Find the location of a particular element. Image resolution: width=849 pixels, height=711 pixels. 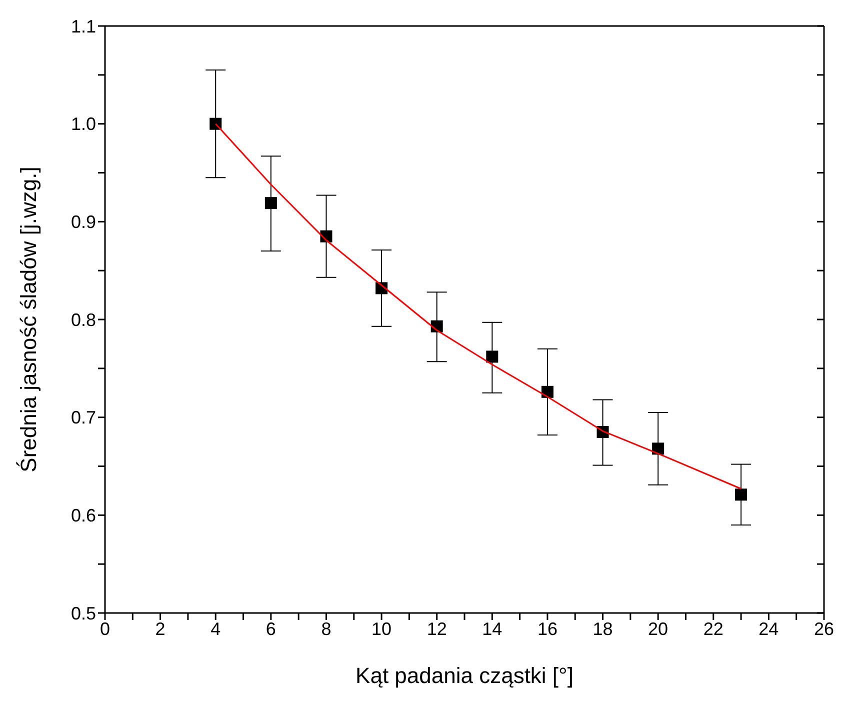

x-axis-title: Kąt padania cząstki [°] is located at coordinates (465, 675).